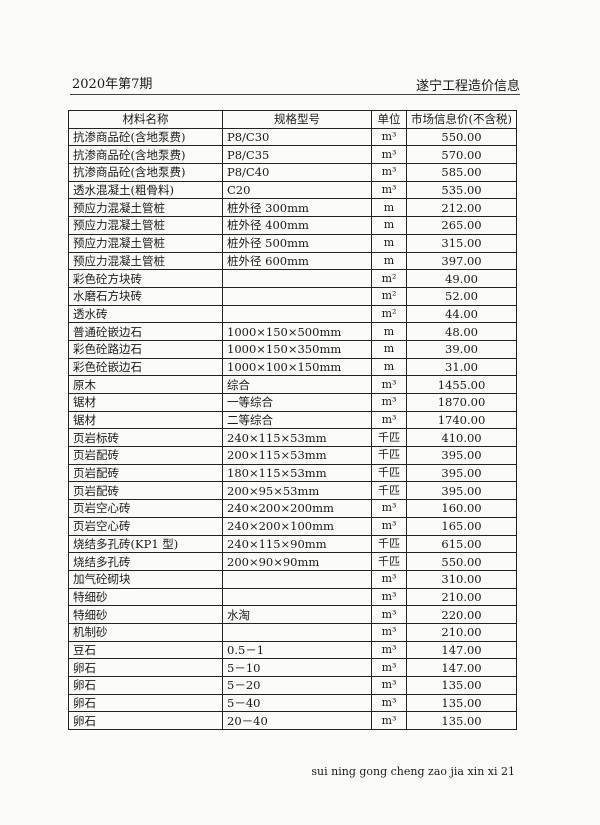  What do you see at coordinates (297, 561) in the screenshot?
I see `spec-cell: 200×90×90mm` at bounding box center [297, 561].